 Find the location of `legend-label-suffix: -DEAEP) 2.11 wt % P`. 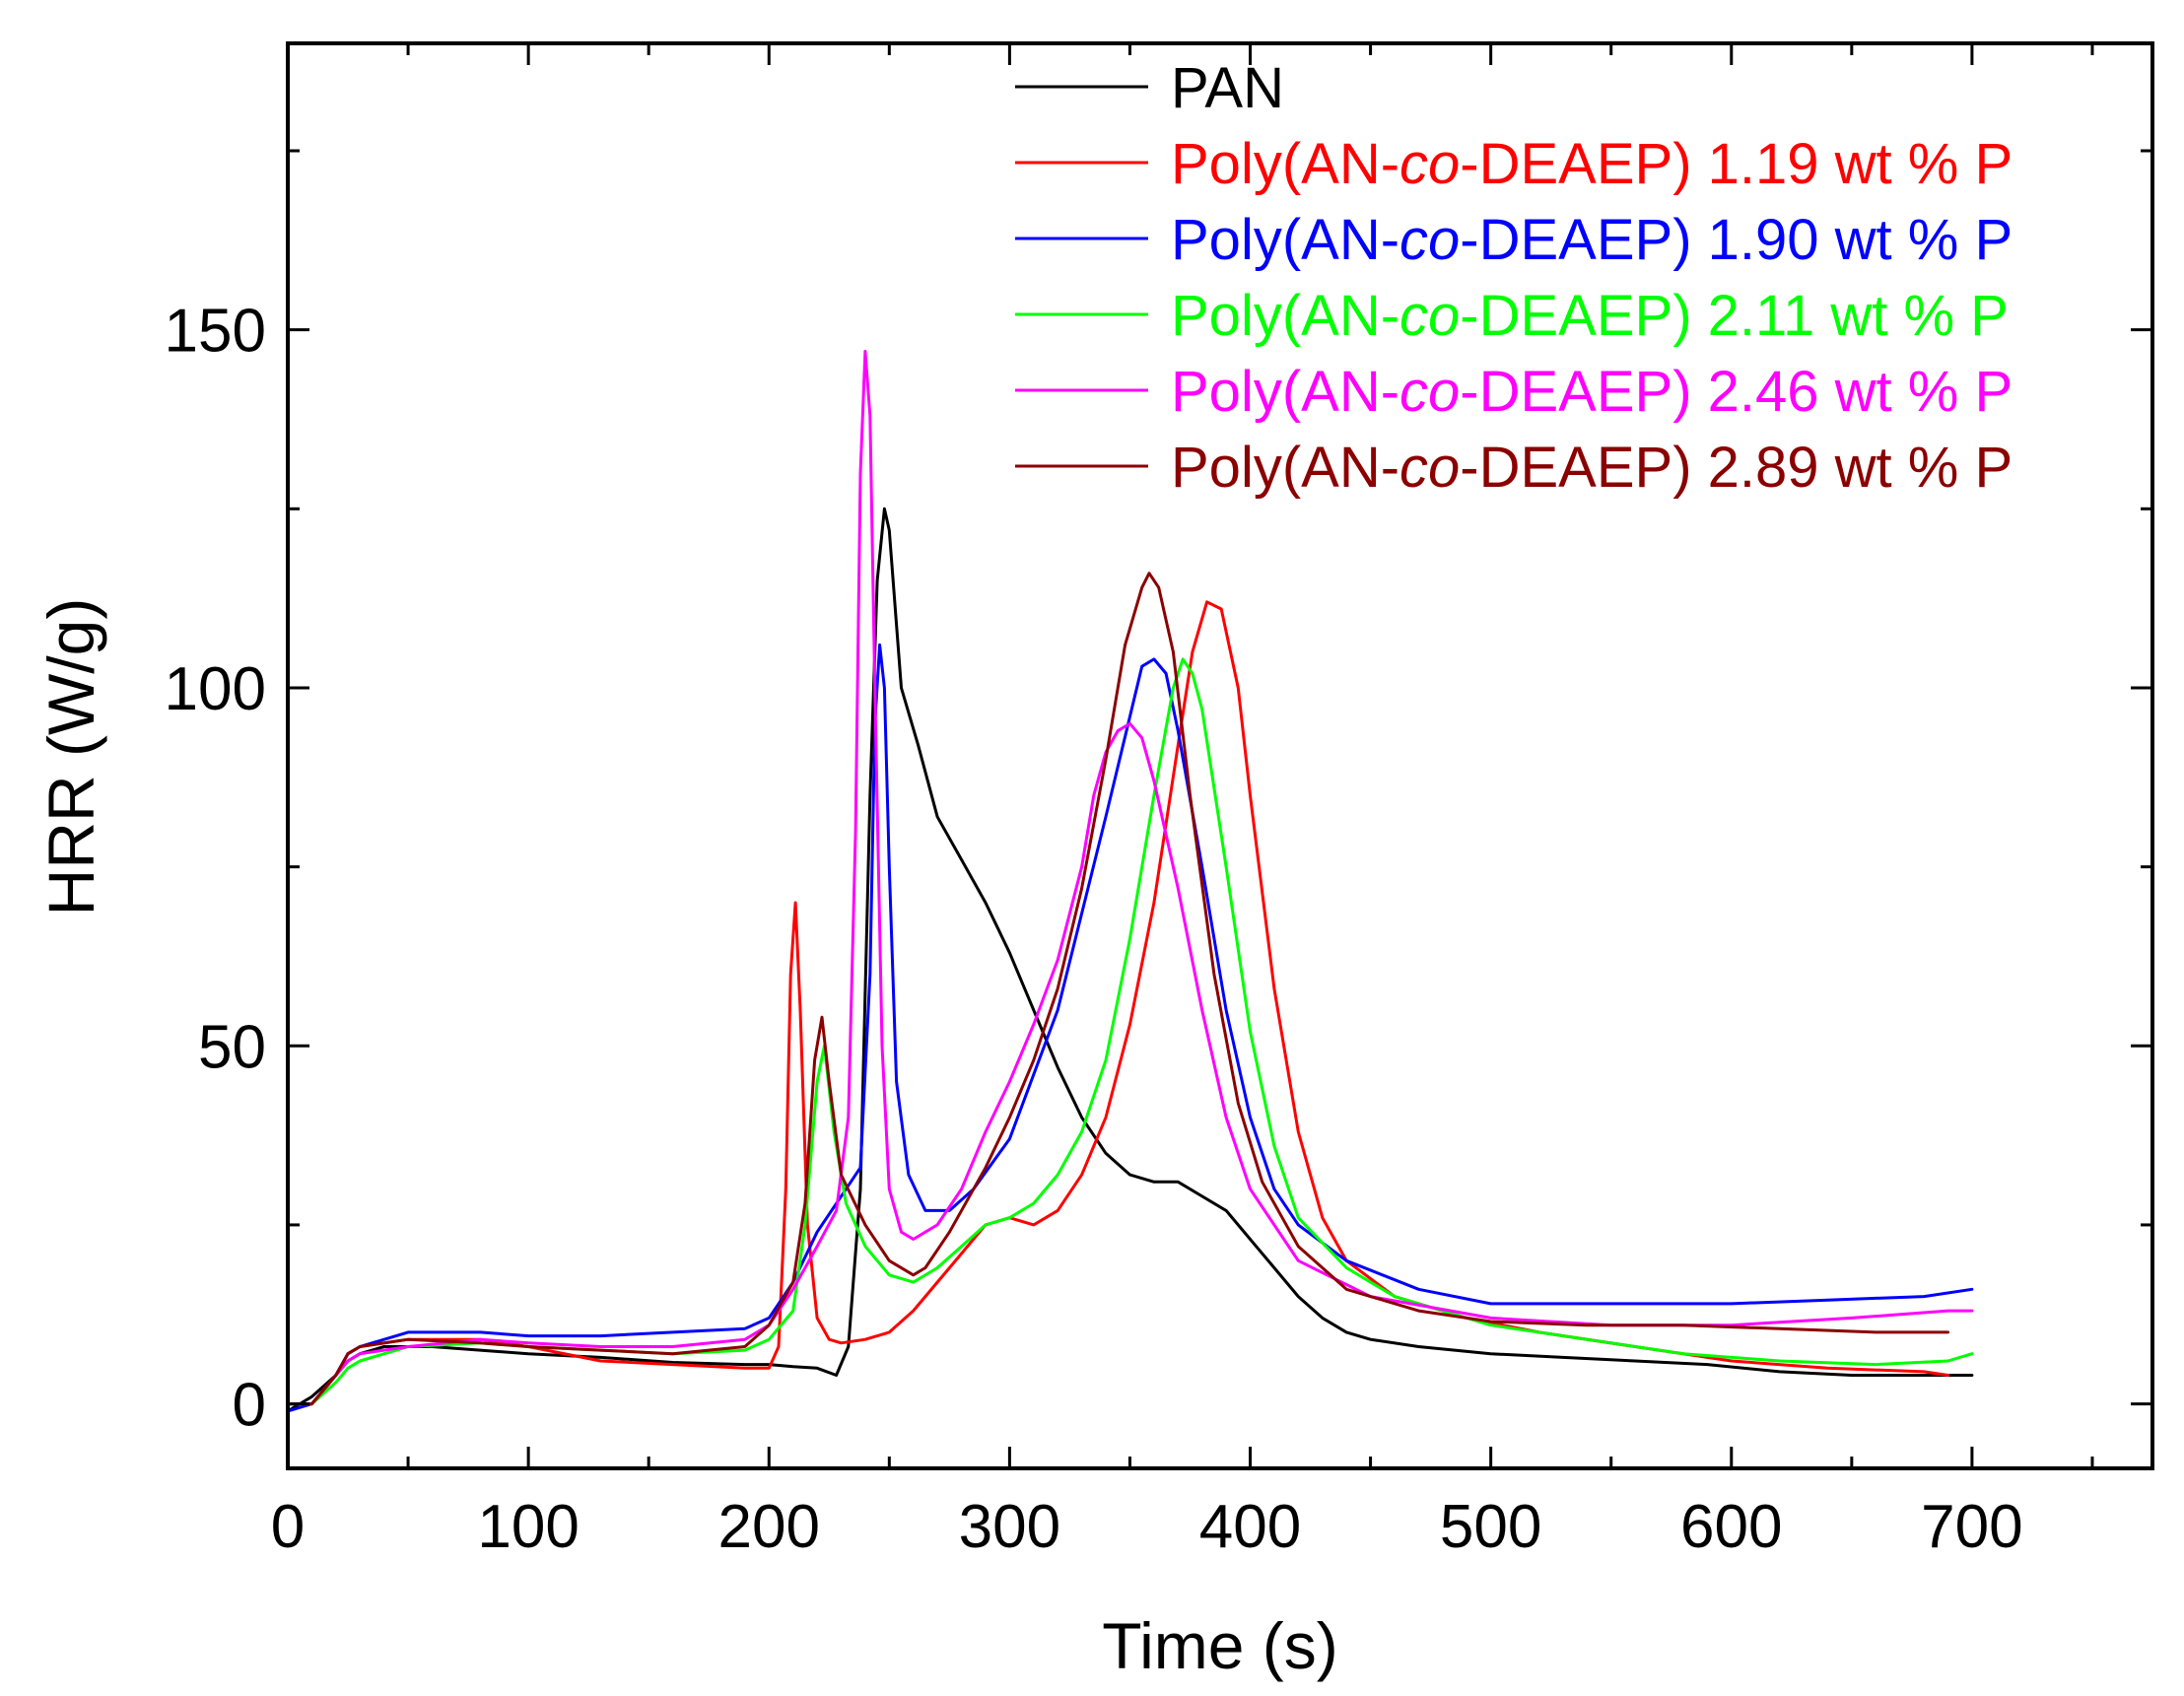

legend-label-suffix: -DEAEP) 2.11 wt % P is located at coordinates (1734, 316).